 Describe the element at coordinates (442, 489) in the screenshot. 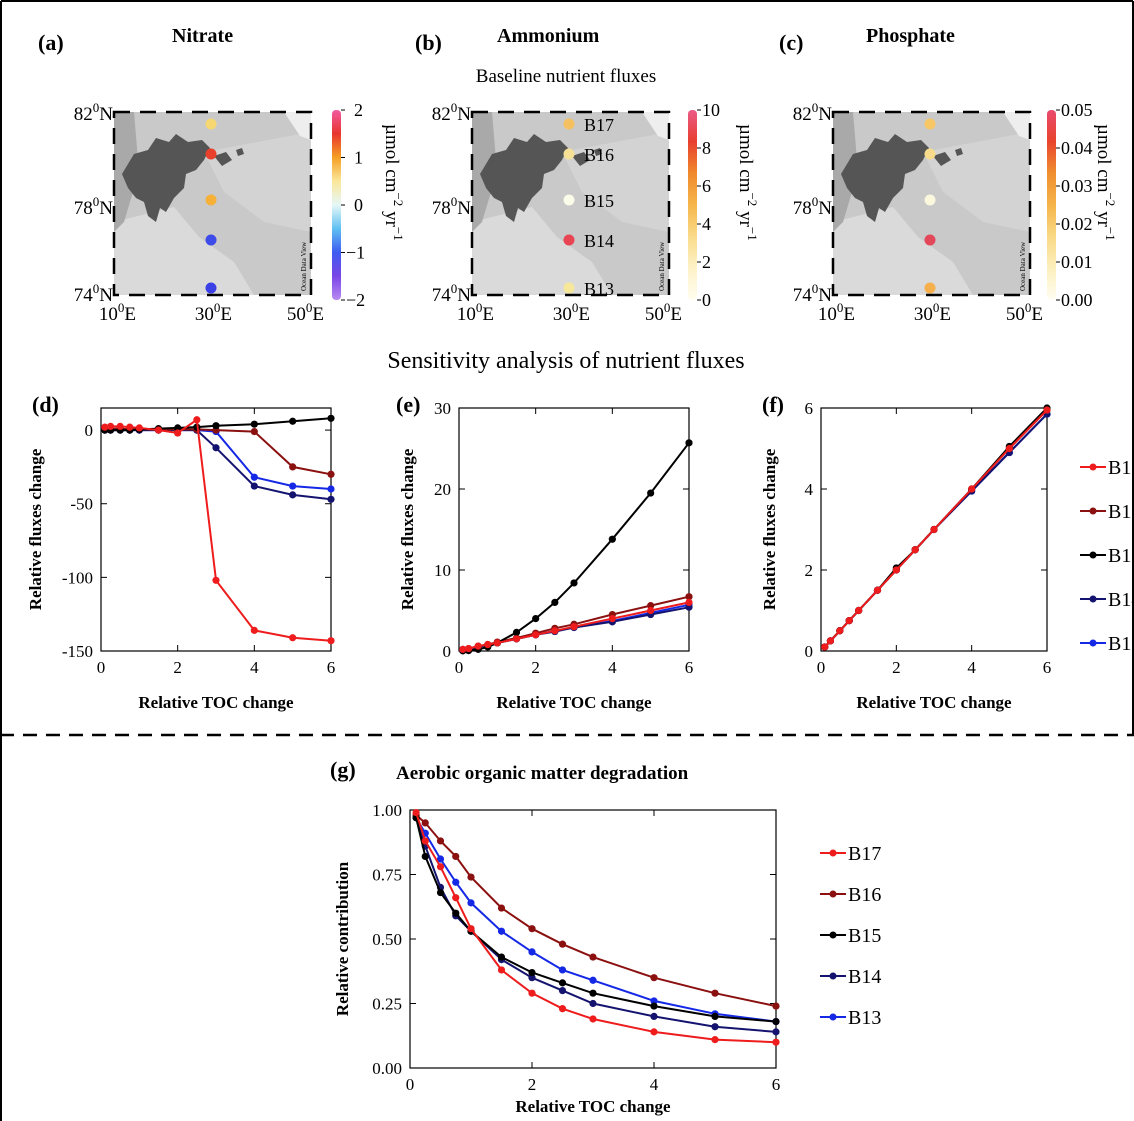

I see `y-tick-label: 20` at that location.